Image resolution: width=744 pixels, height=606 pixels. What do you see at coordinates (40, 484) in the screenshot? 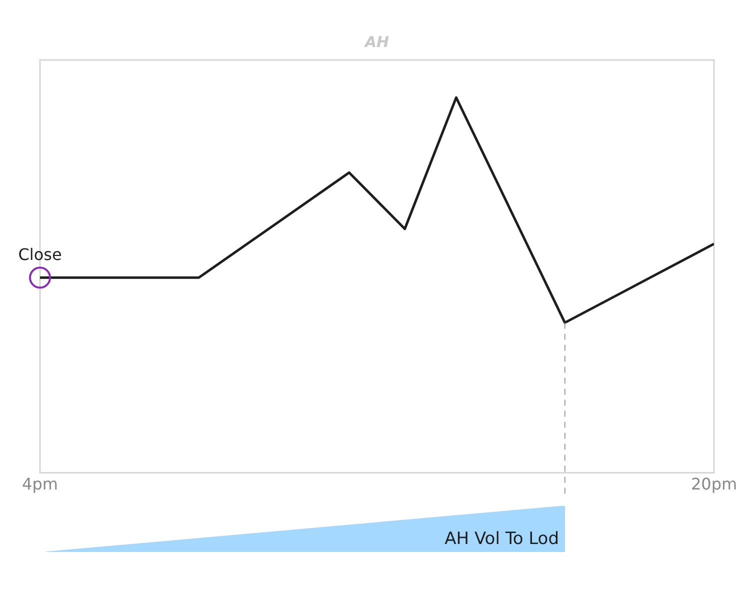
I see `x-tick-label: 4pm` at bounding box center [40, 484].